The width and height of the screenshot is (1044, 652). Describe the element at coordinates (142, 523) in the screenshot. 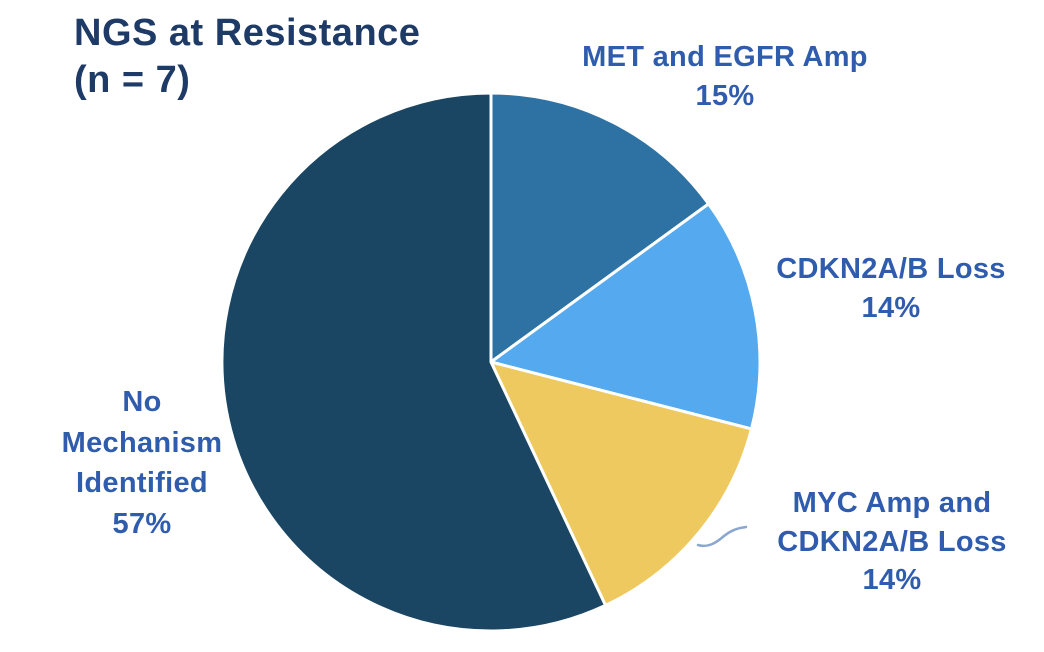

I see `label-no-mechanism-pct: 57%` at that location.